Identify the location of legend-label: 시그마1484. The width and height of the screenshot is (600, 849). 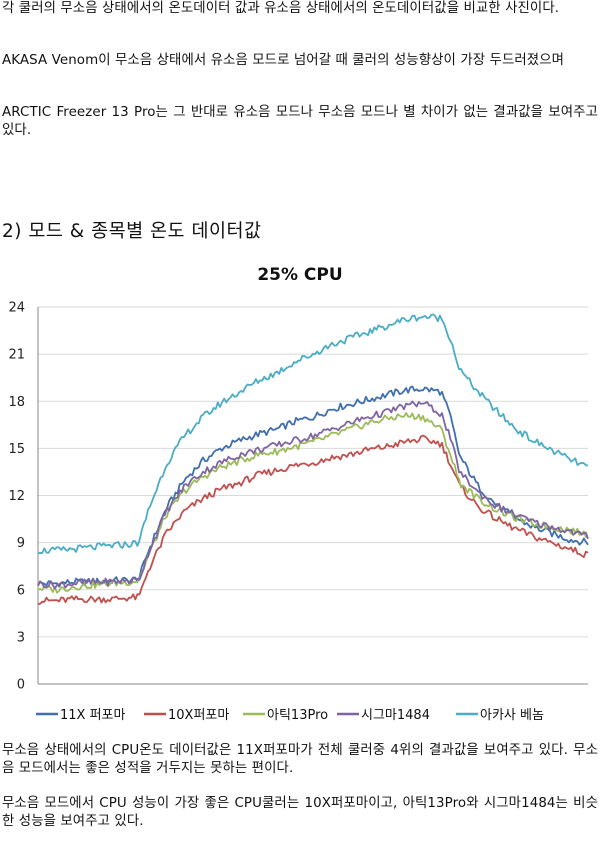
(395, 715).